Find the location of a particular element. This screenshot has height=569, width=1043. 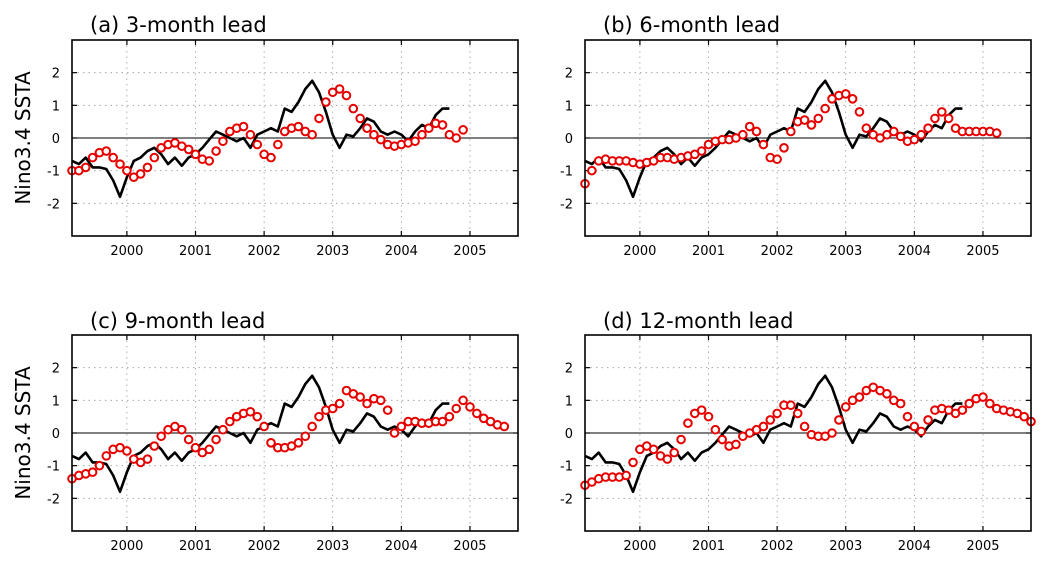

panel-b-ytick-label-2: 0 is located at coordinates (569, 139).